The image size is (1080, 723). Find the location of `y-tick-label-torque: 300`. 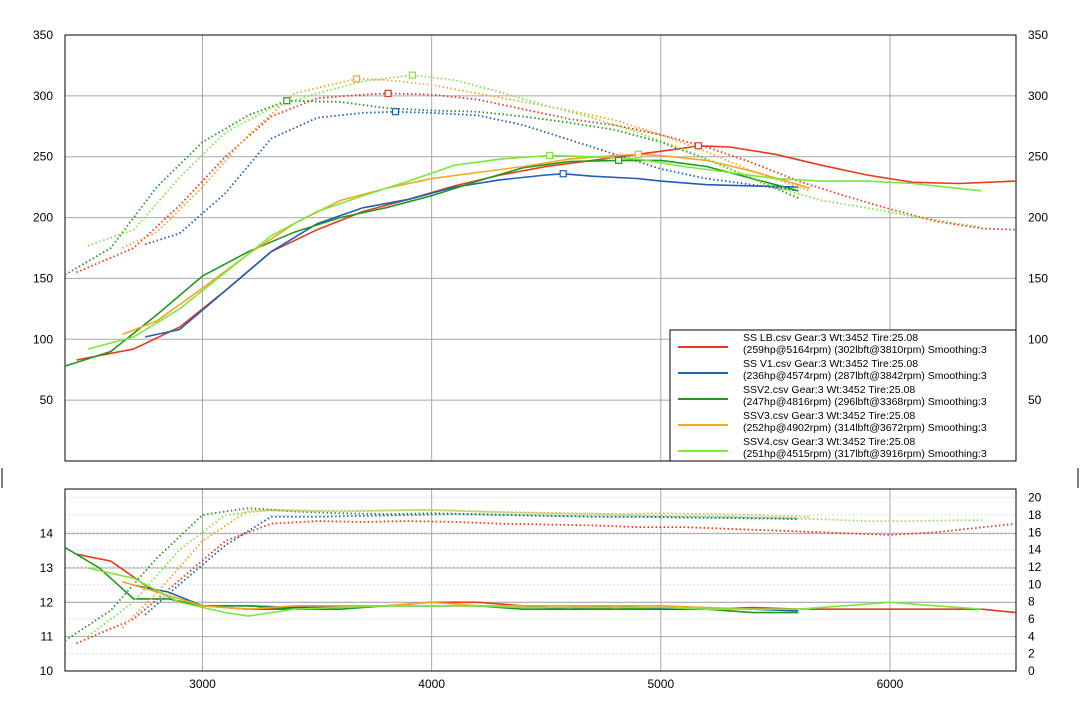

y-tick-label-torque: 300 is located at coordinates (43, 96).